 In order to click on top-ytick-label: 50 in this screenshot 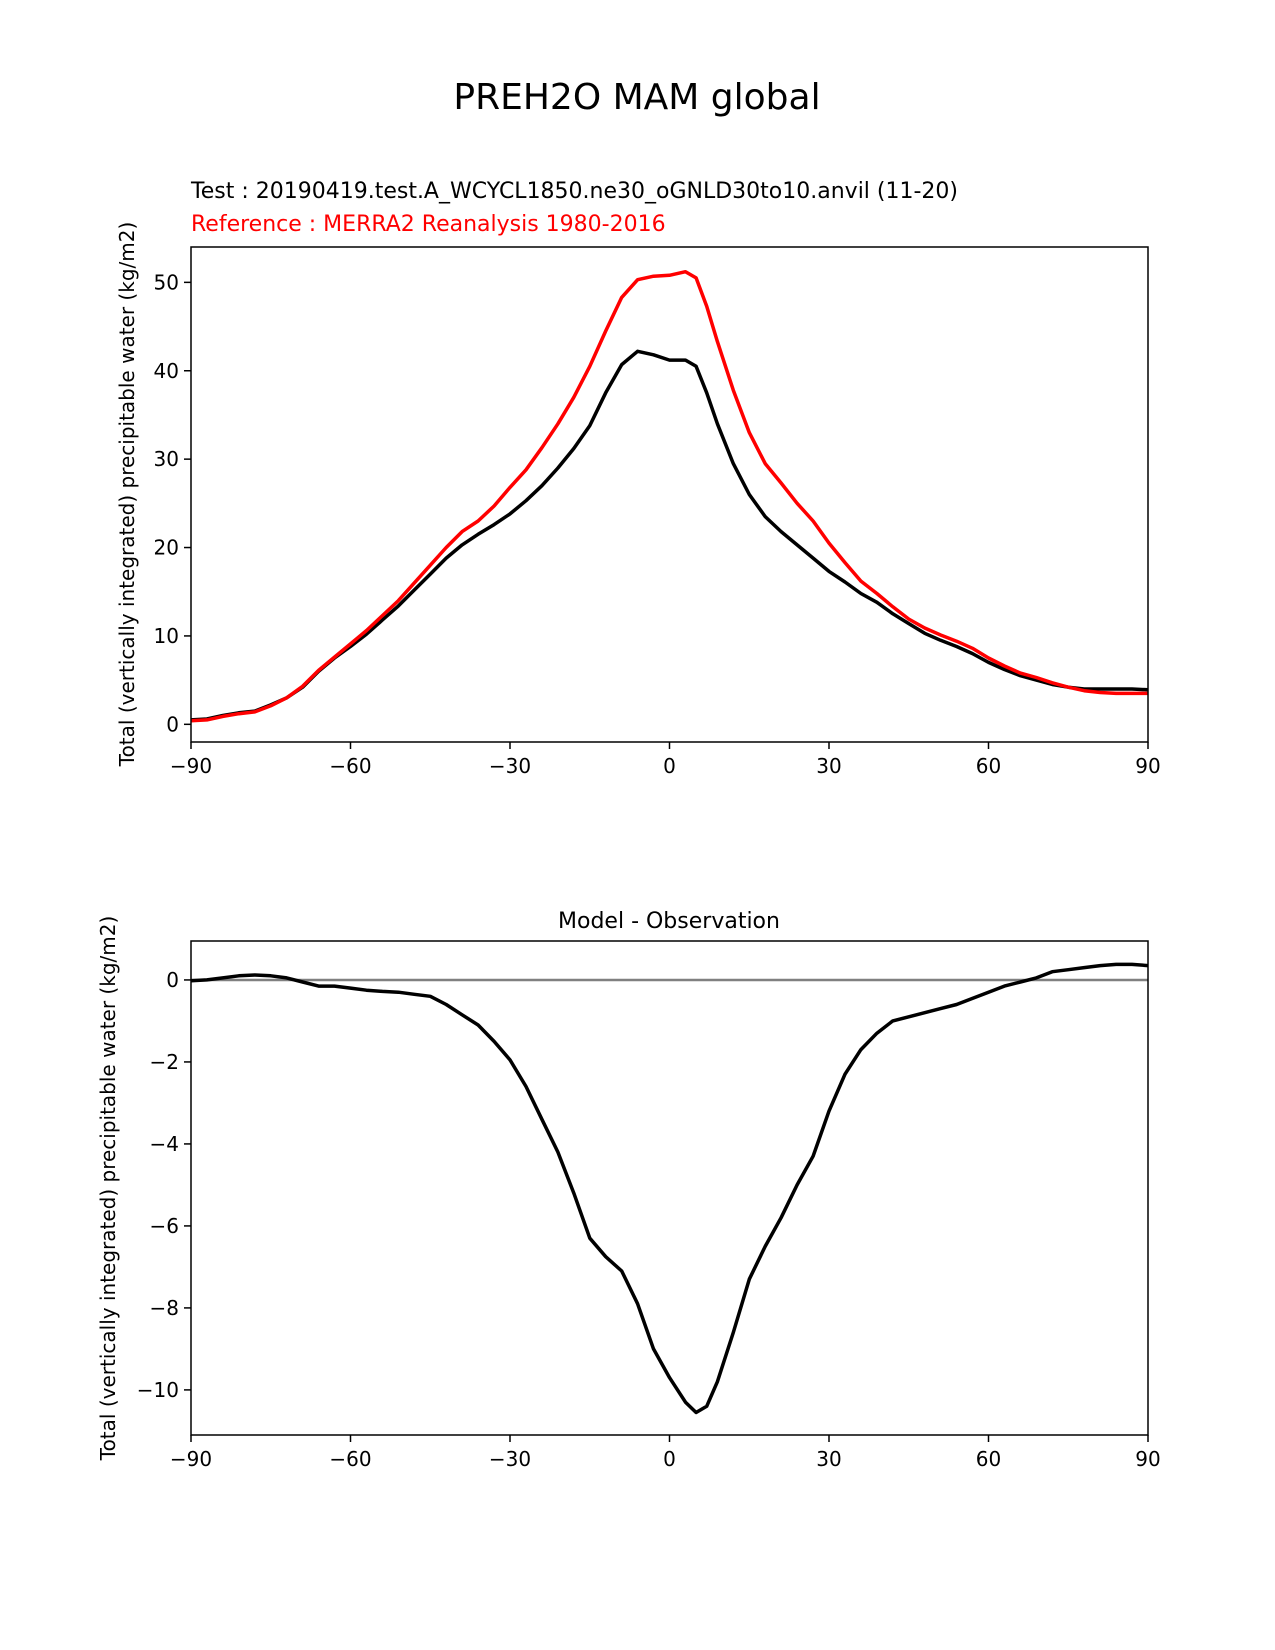, I will do `click(166, 282)`.